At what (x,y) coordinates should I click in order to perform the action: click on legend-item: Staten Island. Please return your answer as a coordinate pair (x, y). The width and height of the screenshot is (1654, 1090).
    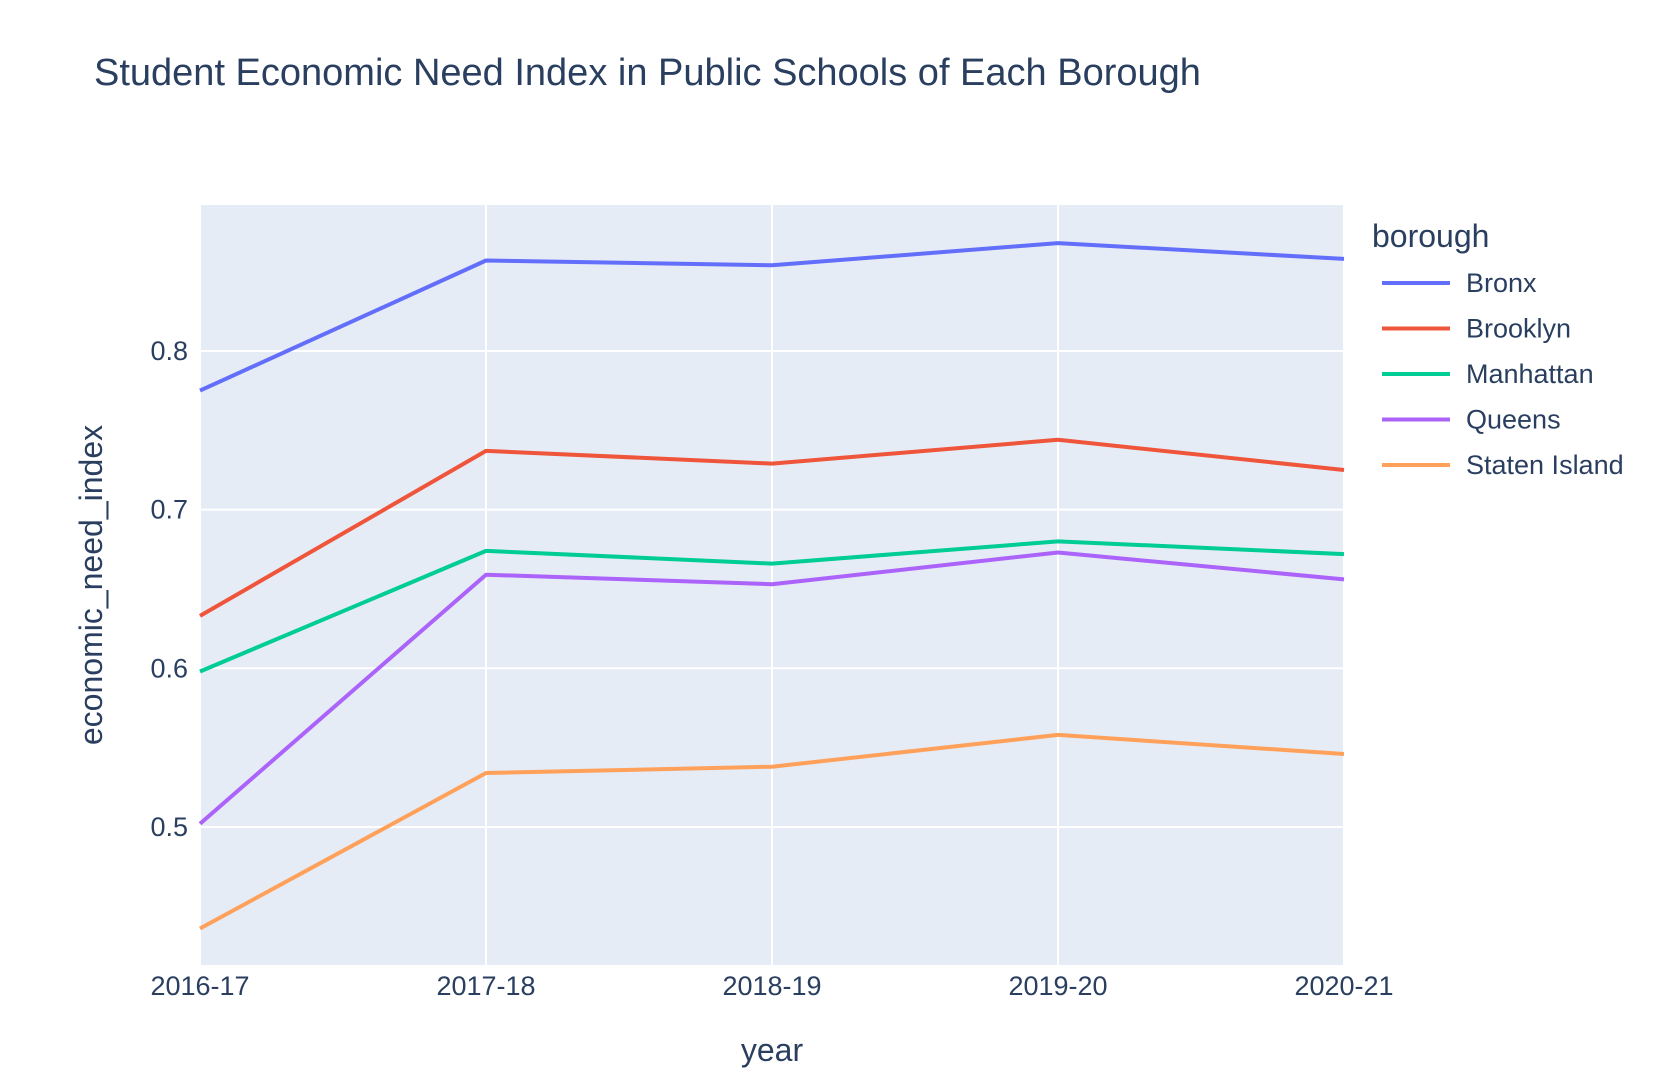
    Looking at the image, I should click on (1503, 465).